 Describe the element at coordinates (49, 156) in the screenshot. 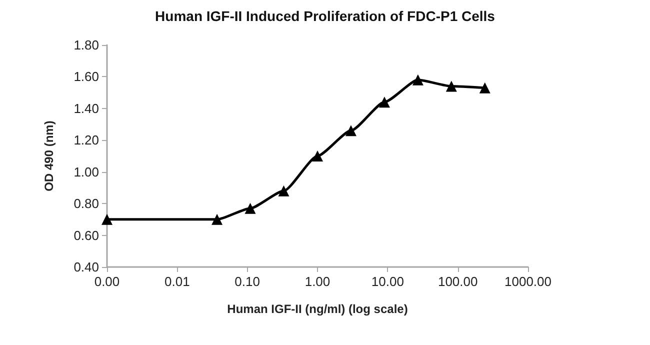

I see `y-axis-title: OD 490 (nm)` at that location.